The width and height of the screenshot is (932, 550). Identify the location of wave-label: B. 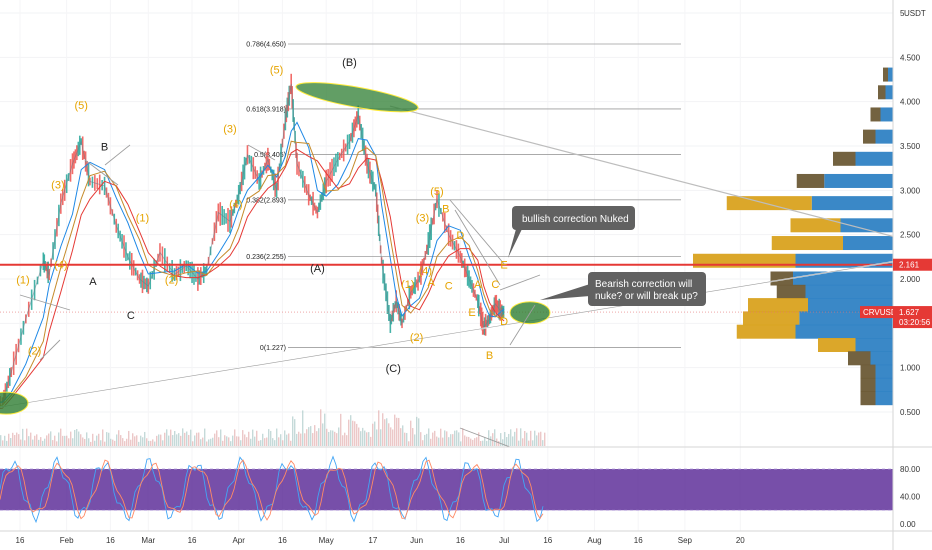
(489, 356).